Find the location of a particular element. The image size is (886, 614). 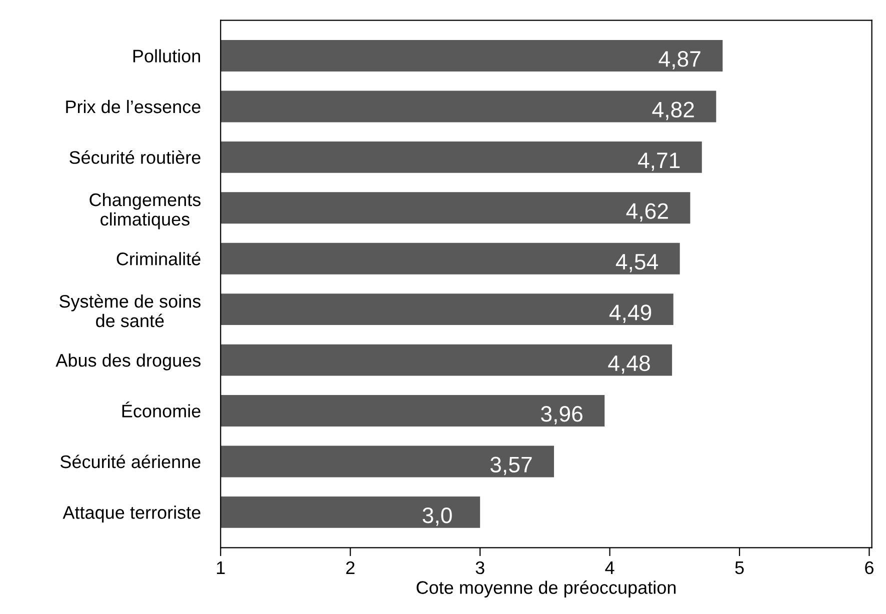

data-label: 4,71 is located at coordinates (659, 161).